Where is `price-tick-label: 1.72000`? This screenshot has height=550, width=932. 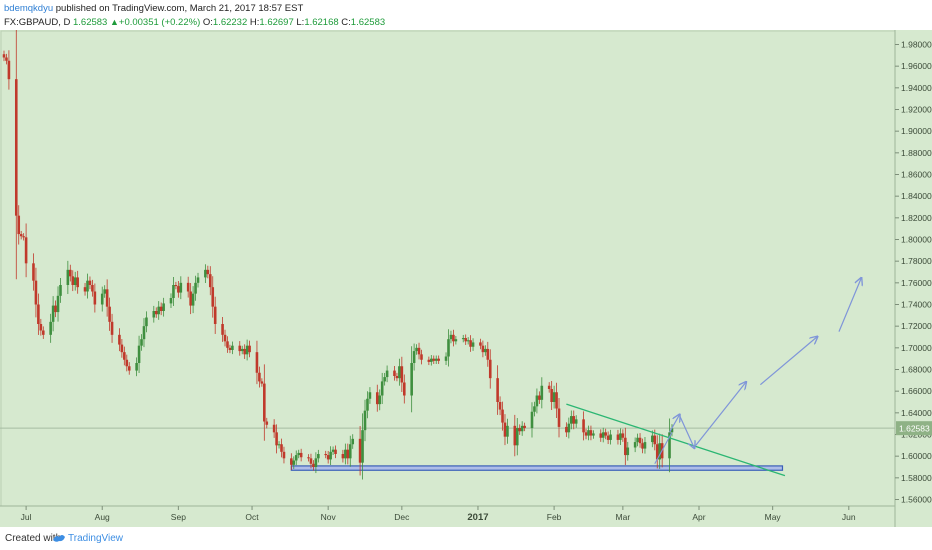 price-tick-label: 1.72000 is located at coordinates (916, 326).